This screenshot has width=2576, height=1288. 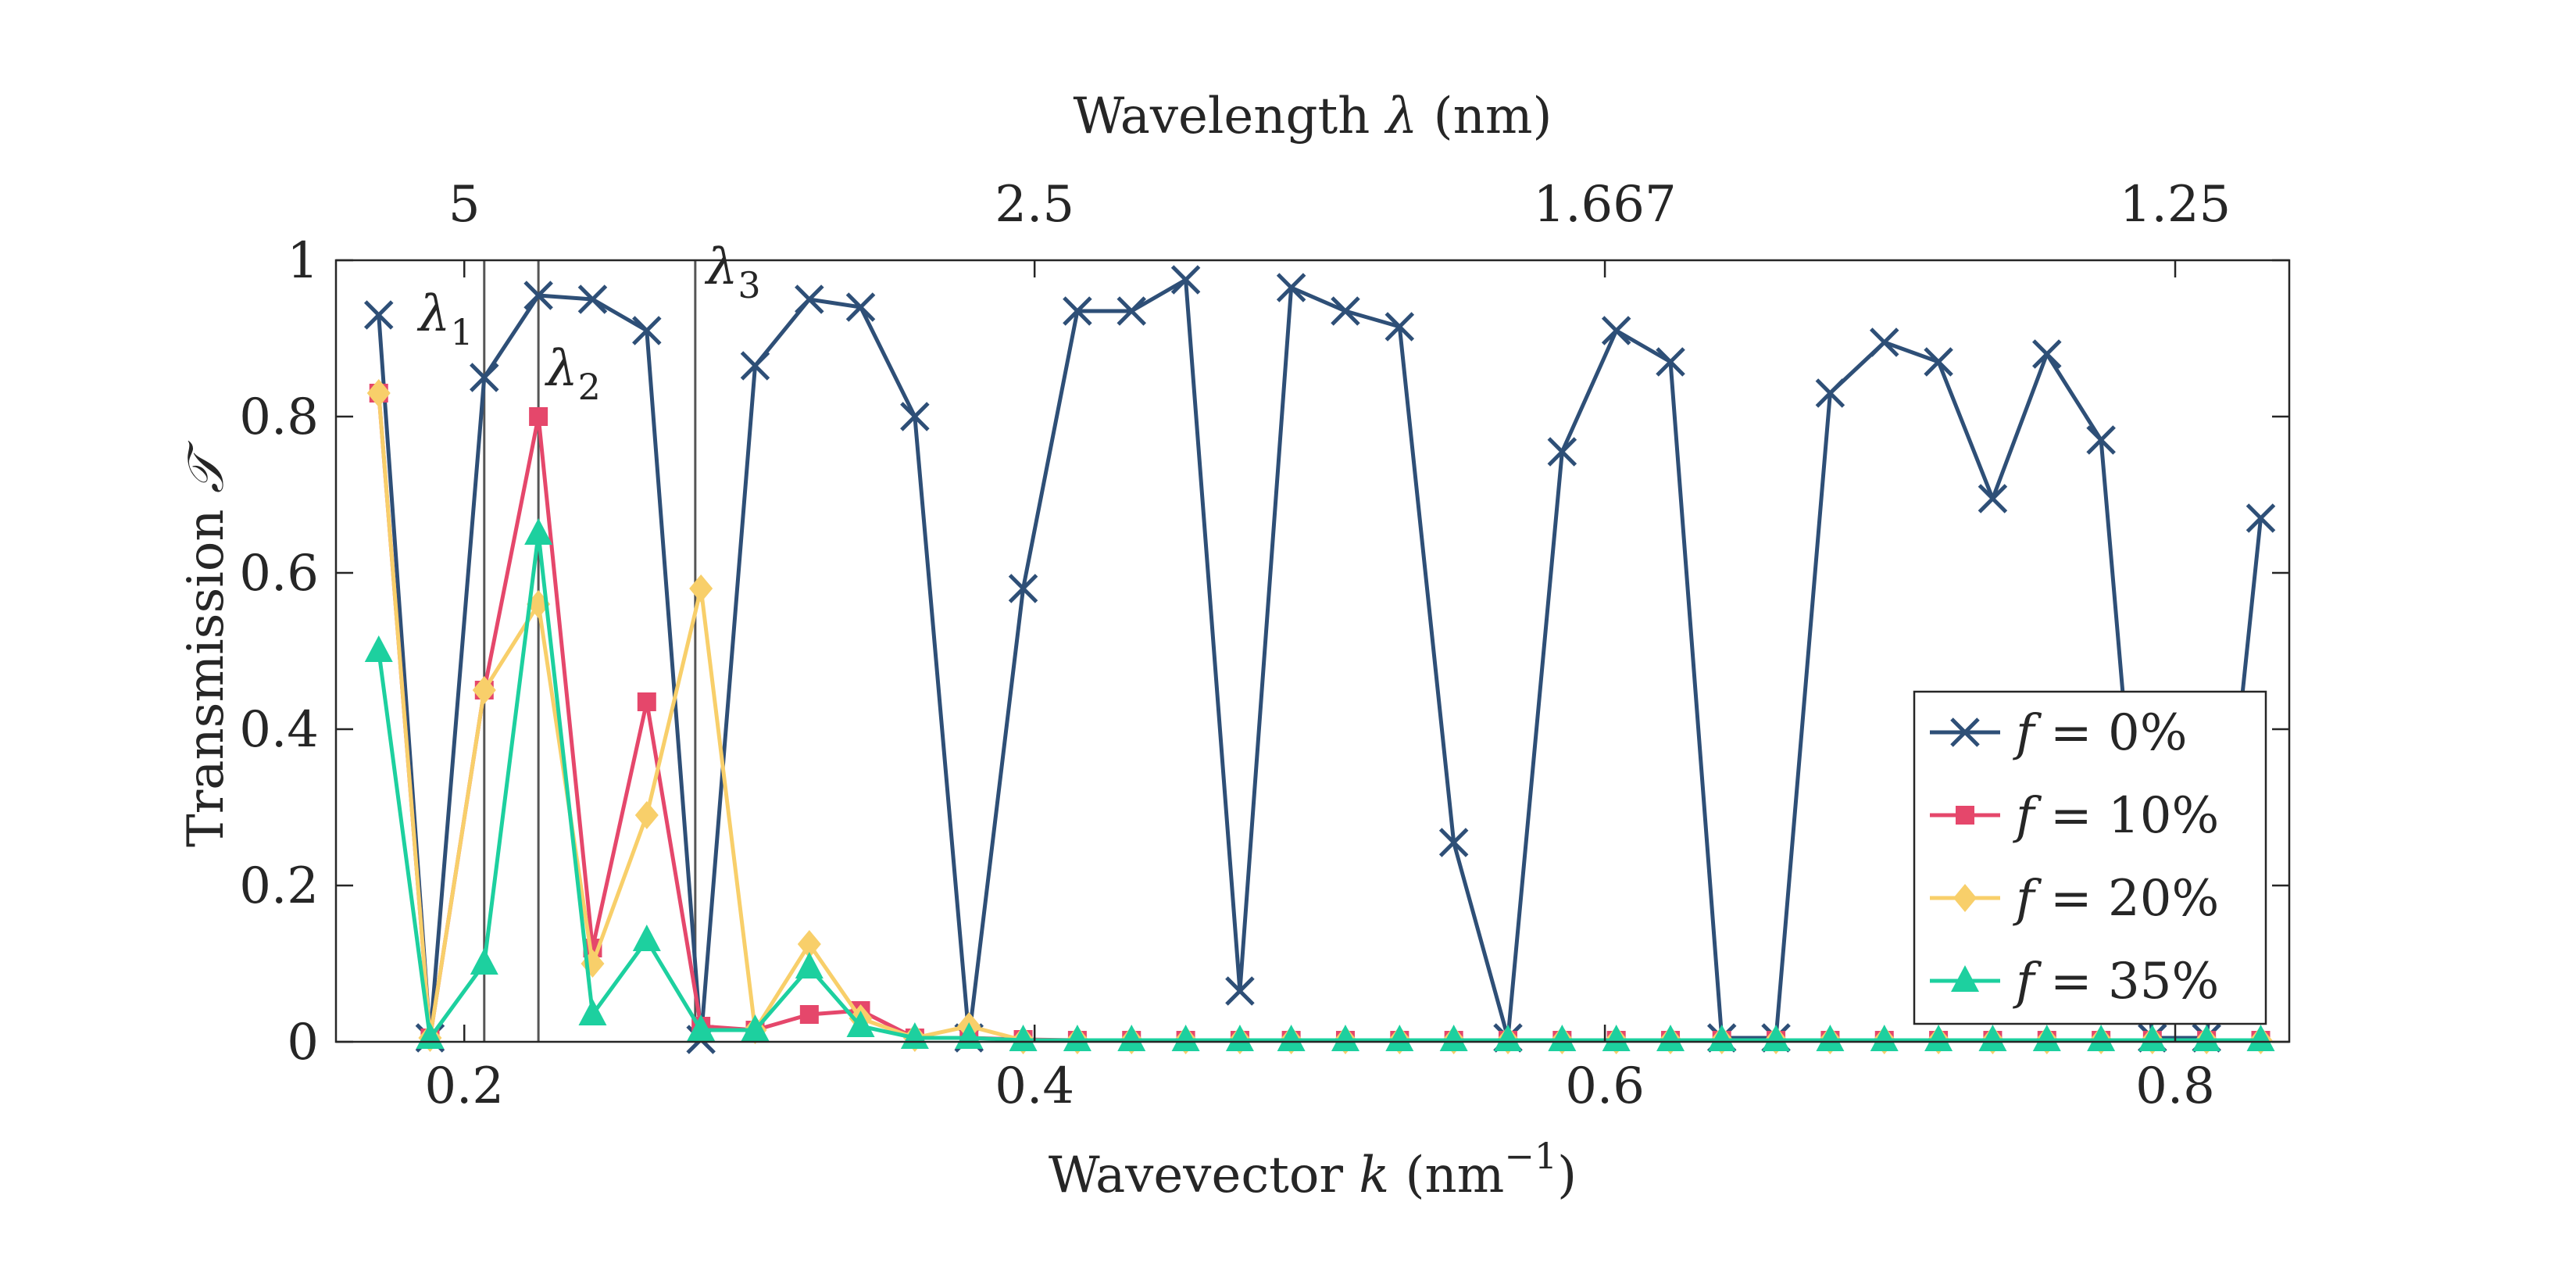 I want to click on y-tick-label: 0.2, so click(x=279, y=886).